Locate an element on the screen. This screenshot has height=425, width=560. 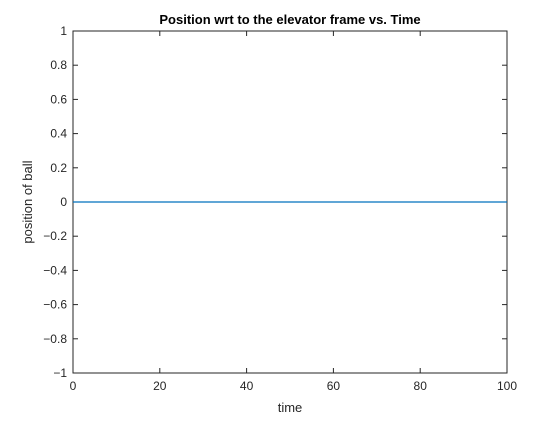
y-tick-label: 0.4 is located at coordinates (58, 134).